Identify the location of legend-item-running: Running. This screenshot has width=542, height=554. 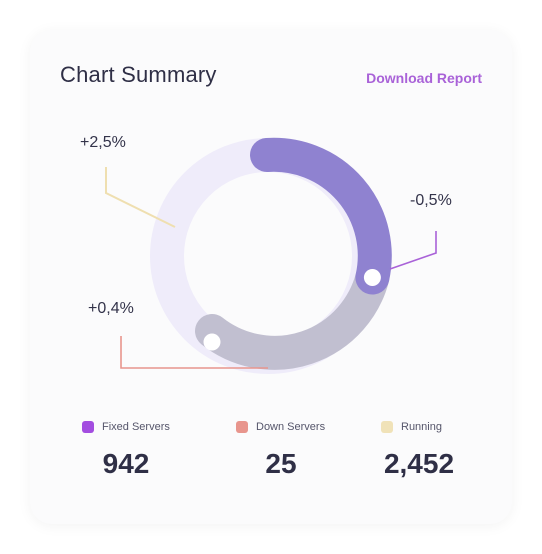
(411, 427).